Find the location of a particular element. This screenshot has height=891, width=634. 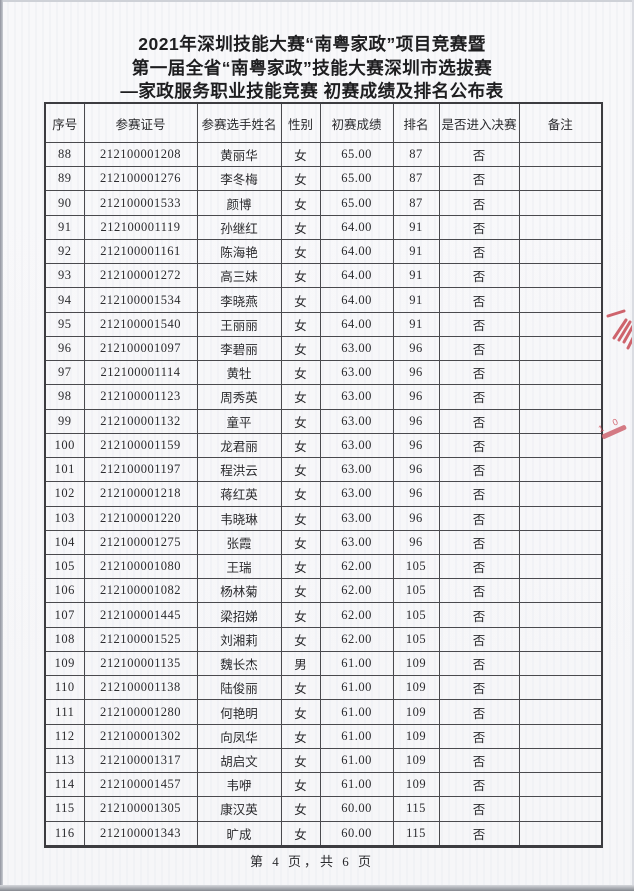

table-cell: 98 is located at coordinates (64, 397).